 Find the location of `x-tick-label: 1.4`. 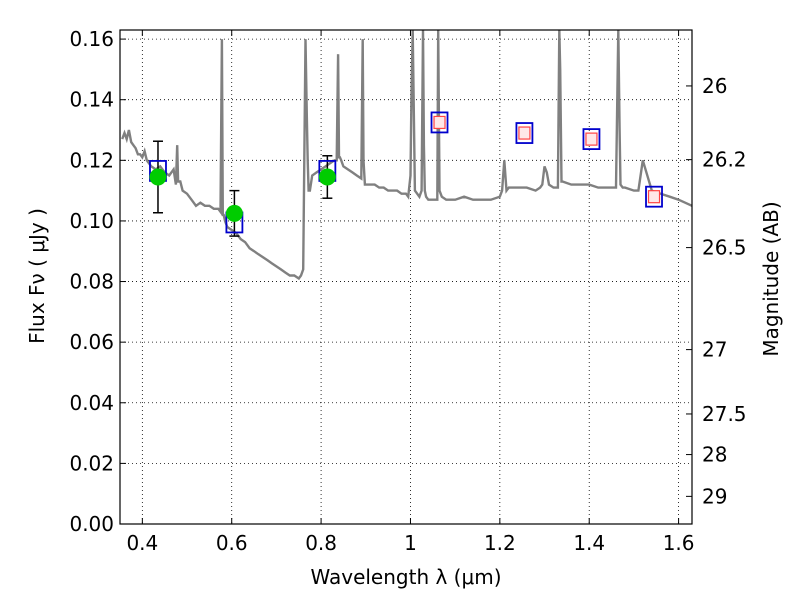

x-tick-label: 1.4 is located at coordinates (589, 543).